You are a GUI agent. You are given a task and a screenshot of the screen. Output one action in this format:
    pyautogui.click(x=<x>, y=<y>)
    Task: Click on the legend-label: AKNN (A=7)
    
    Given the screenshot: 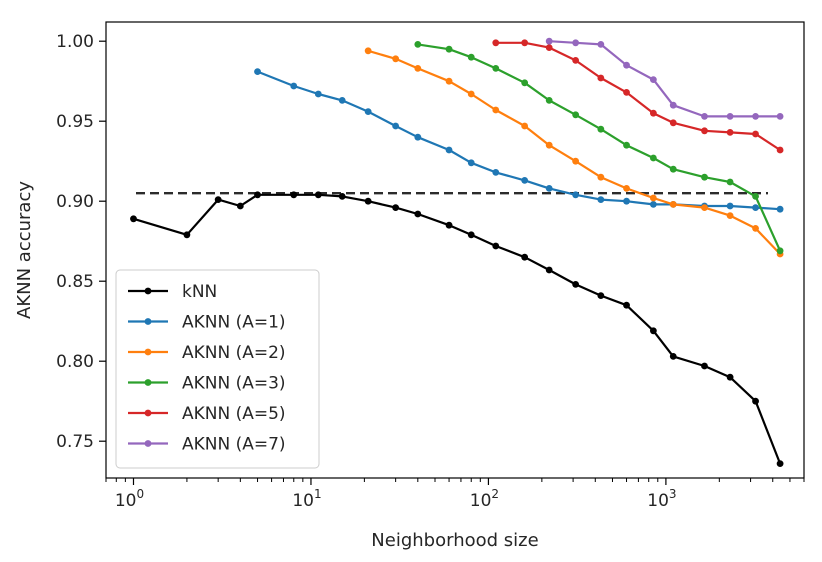 What is the action you would take?
    pyautogui.click(x=234, y=445)
    